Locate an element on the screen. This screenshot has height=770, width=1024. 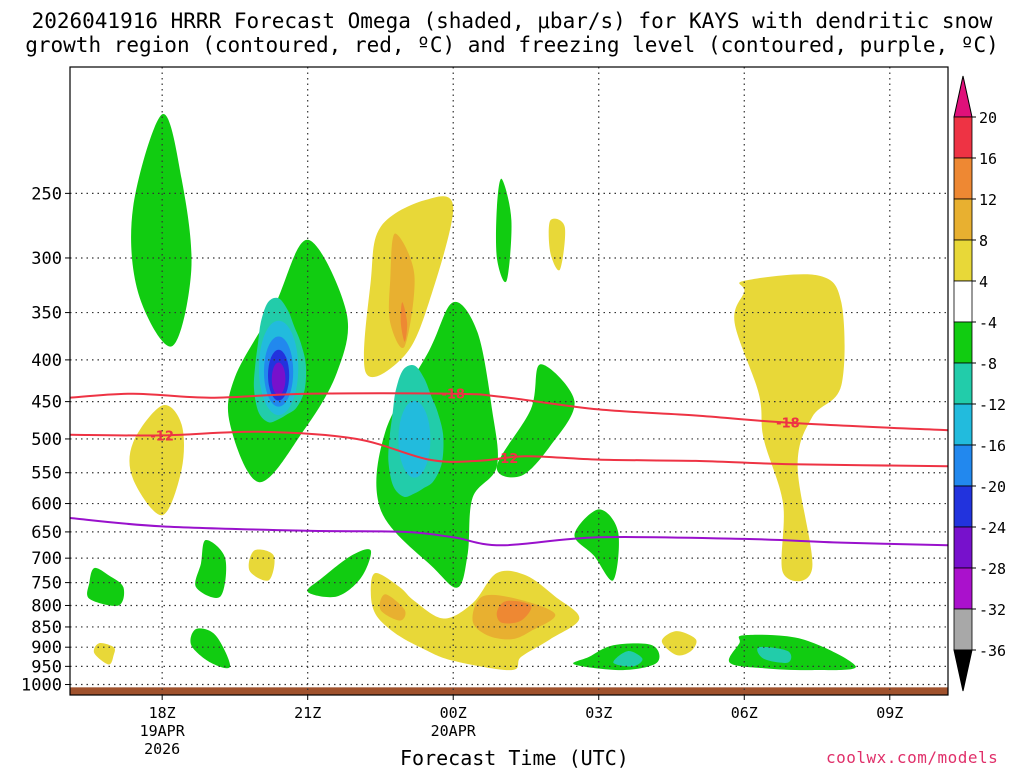
y-tick-label: 850 is located at coordinates (46, 628).